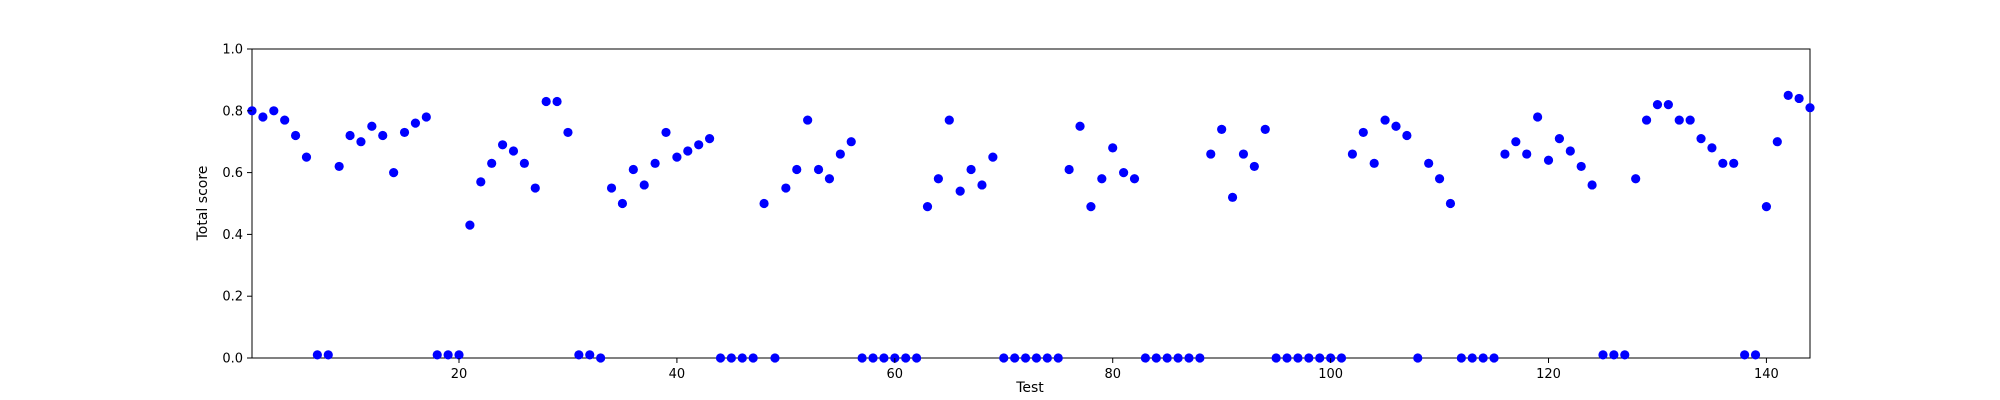 This screenshot has width=2000, height=400. I want to click on y-tick-label: 0.2, so click(232, 297).